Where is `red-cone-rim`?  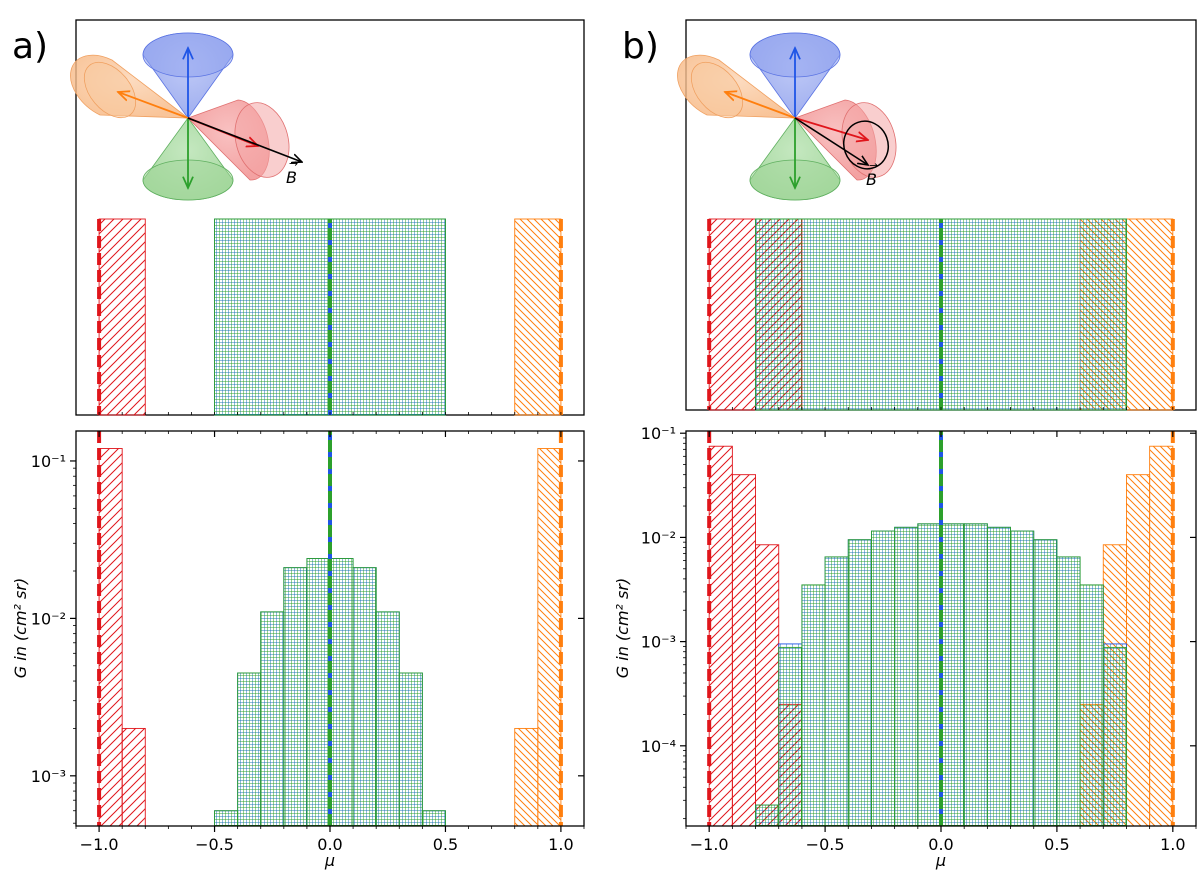
red-cone-rim is located at coordinates (262, 140).